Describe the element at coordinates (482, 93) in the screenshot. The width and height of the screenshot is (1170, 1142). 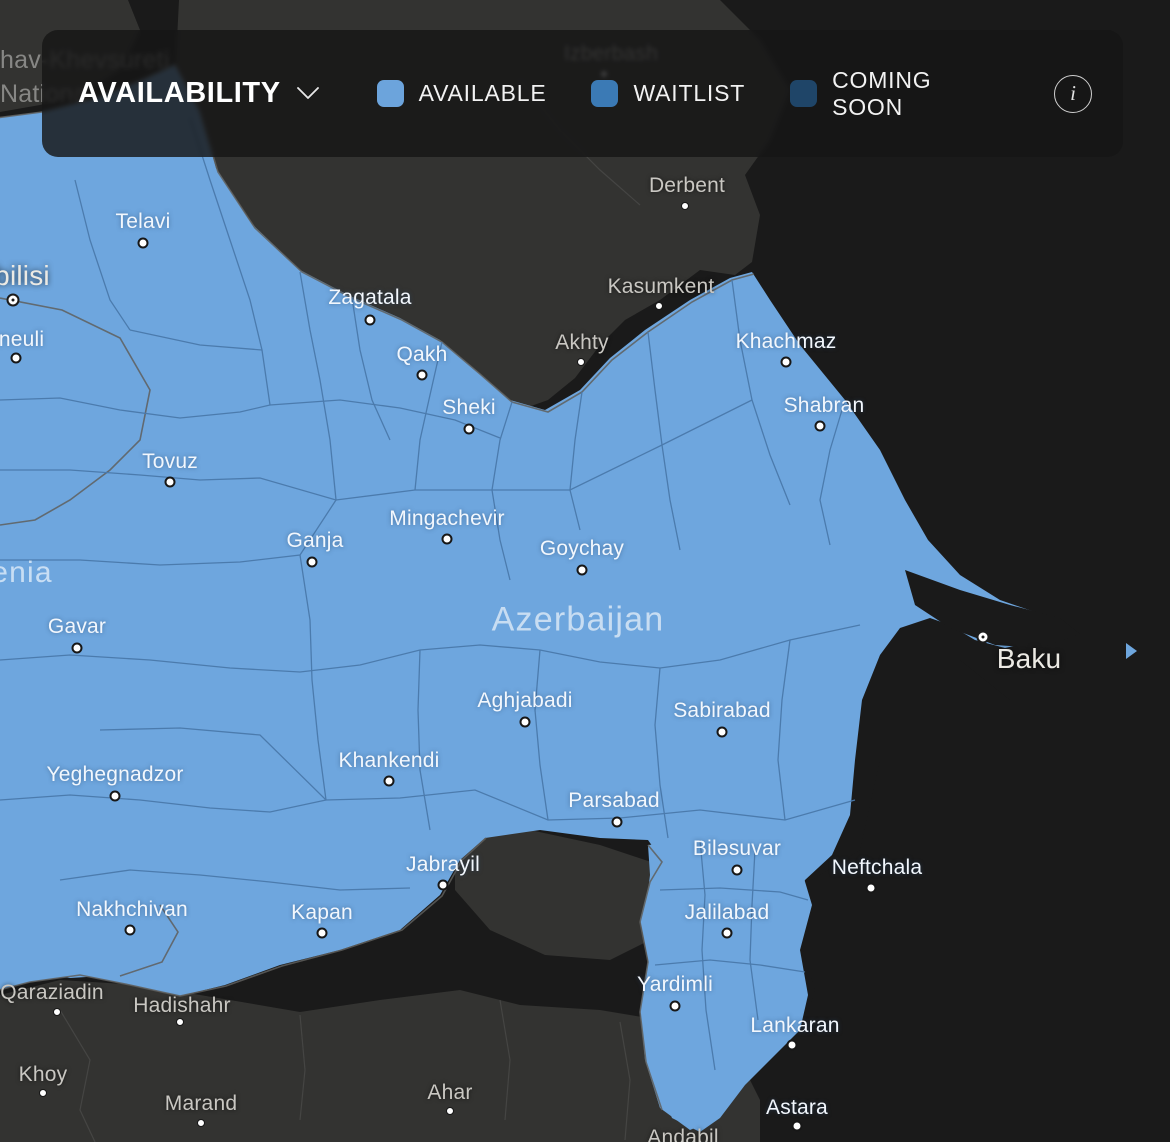
I see `legend-label-available: AVAILABLE` at that location.